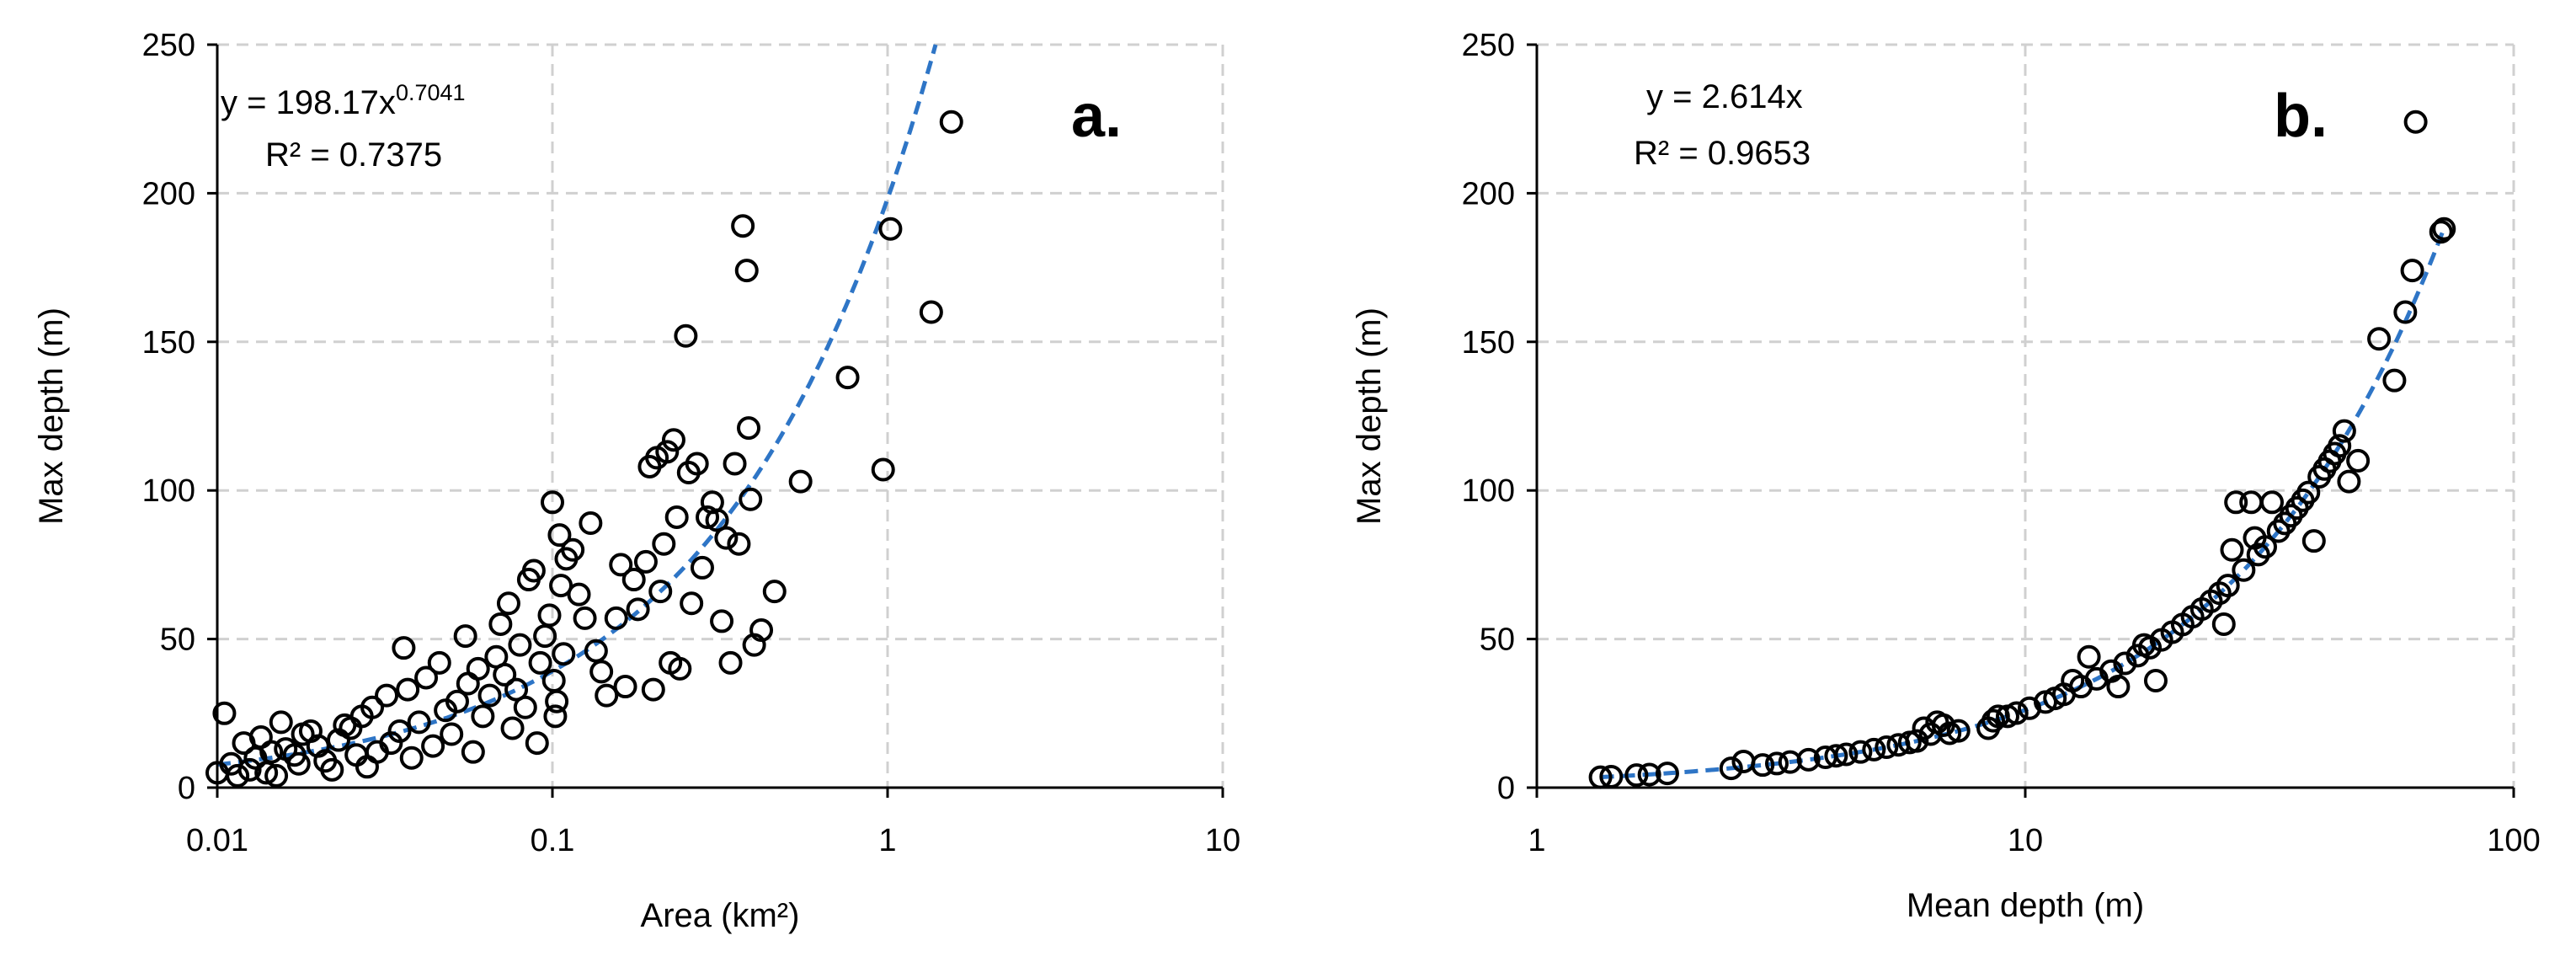 This screenshot has width=2576, height=962. I want to click on panel-b-y-tick-label: 250, so click(1488, 45).